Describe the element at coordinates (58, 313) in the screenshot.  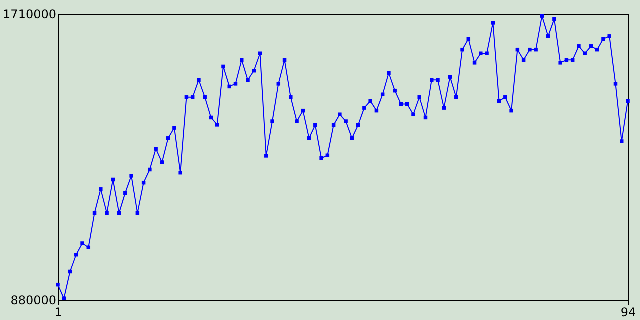
I see `x-tick-label: 1` at that location.